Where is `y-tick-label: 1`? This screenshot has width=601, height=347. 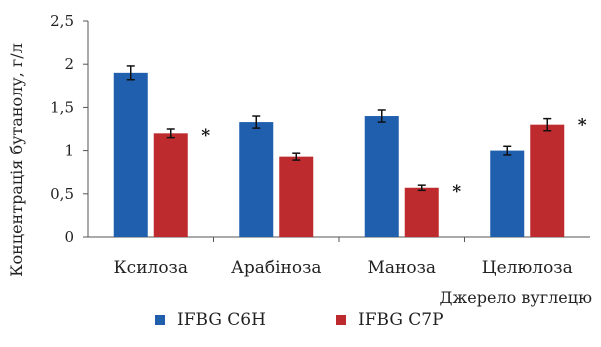 y-tick-label: 1 is located at coordinates (69, 151).